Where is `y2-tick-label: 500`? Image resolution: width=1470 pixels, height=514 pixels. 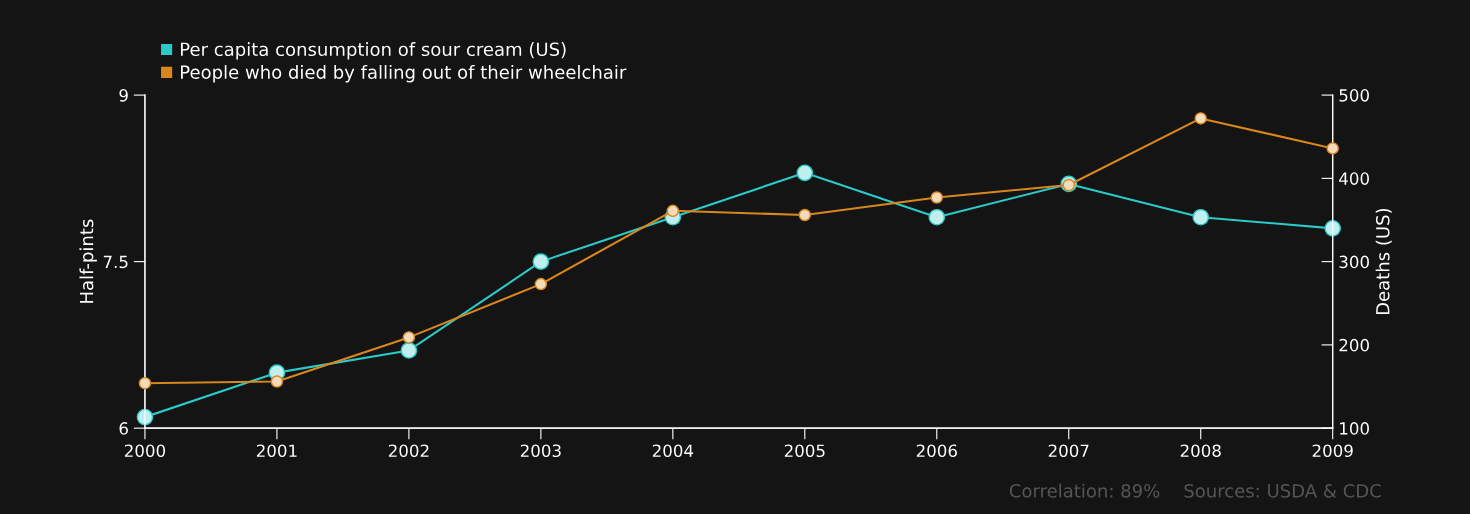
y2-tick-label: 500 is located at coordinates (1354, 95).